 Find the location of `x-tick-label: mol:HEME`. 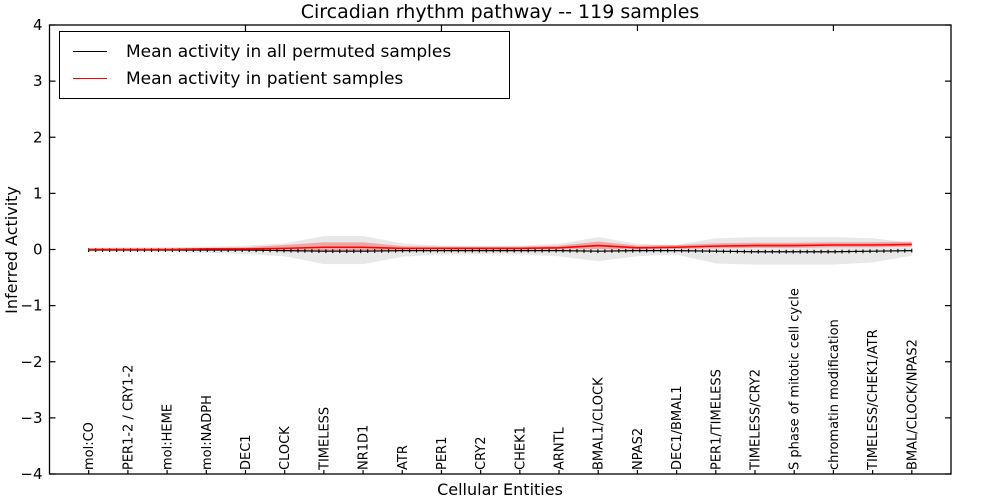

x-tick-label: mol:HEME is located at coordinates (168, 437).